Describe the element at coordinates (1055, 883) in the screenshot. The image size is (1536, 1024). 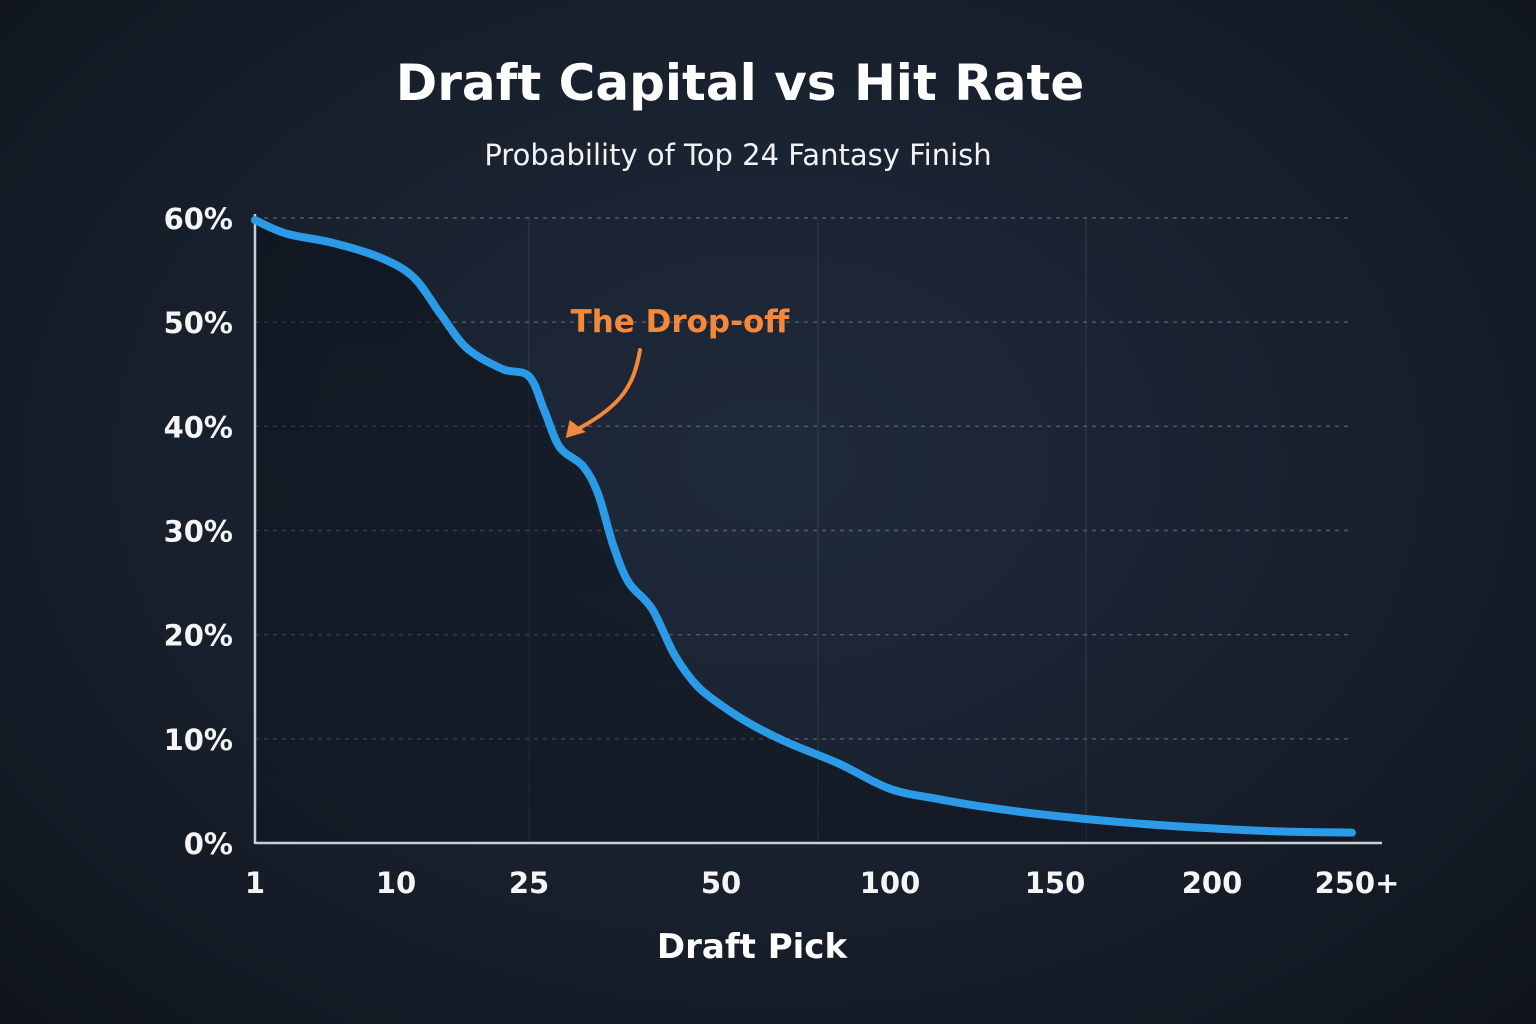
I see `x-tick-label-5: 150` at that location.